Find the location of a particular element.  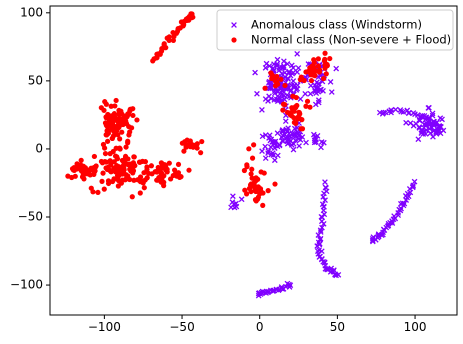

y-tick-label: −50 is located at coordinates (30, 216).